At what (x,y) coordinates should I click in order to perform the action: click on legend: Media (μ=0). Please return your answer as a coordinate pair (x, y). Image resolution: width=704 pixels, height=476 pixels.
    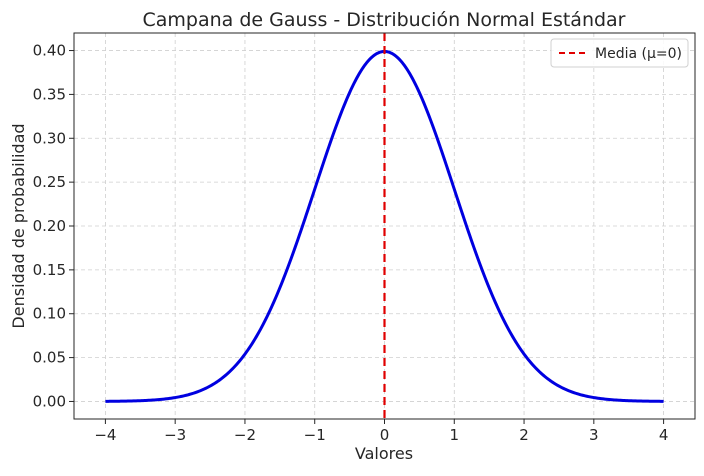
    Looking at the image, I should click on (619, 53).